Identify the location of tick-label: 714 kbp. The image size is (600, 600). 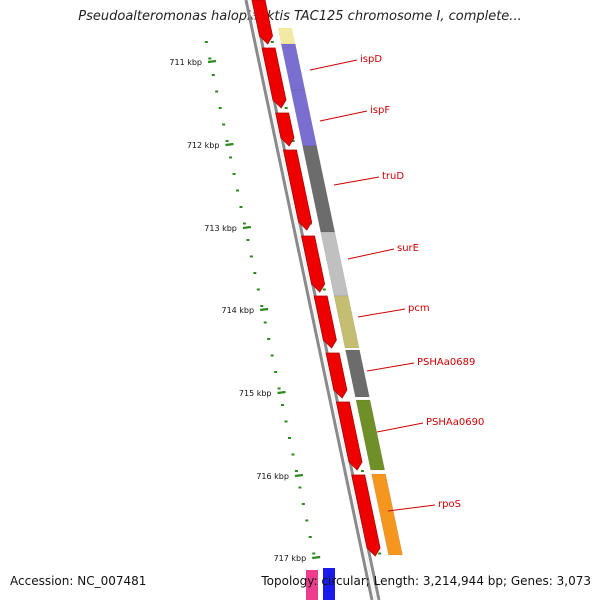
(237, 310).